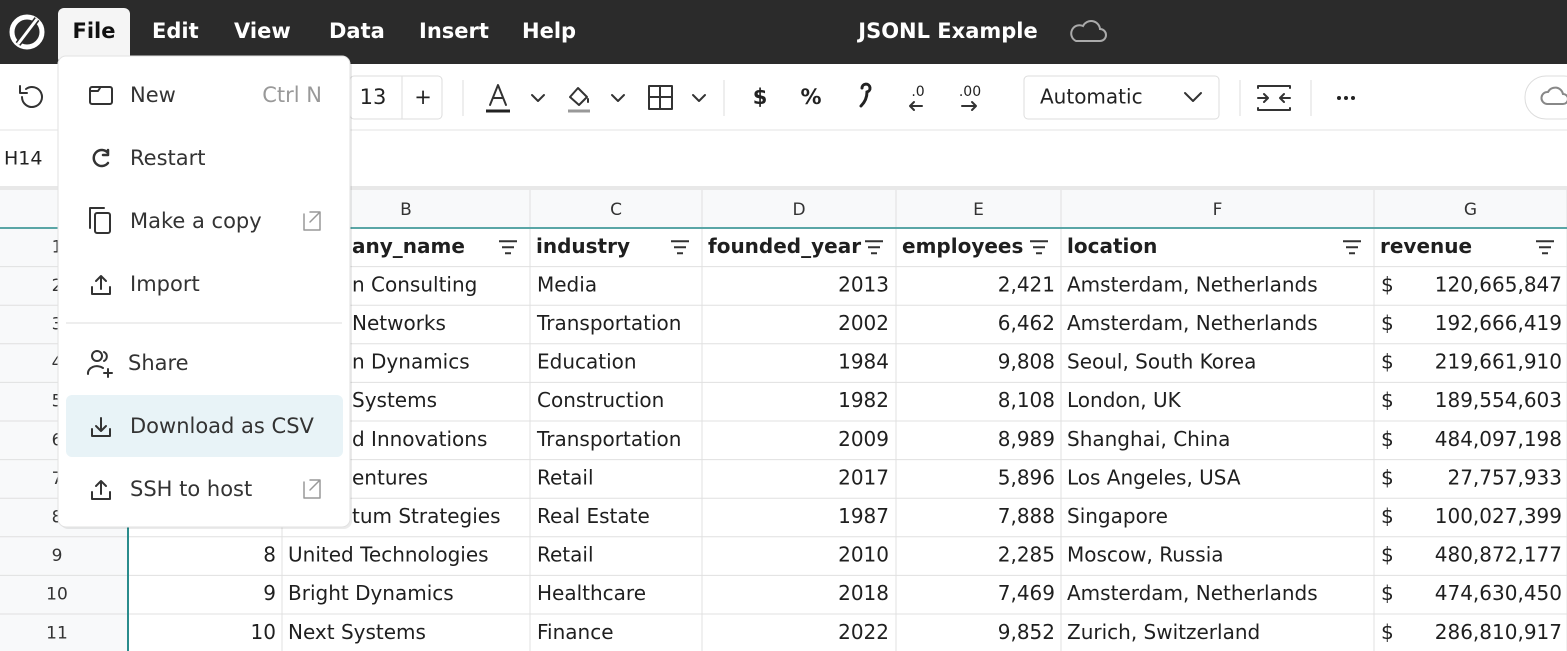  I want to click on menu-view: View, so click(262, 31).